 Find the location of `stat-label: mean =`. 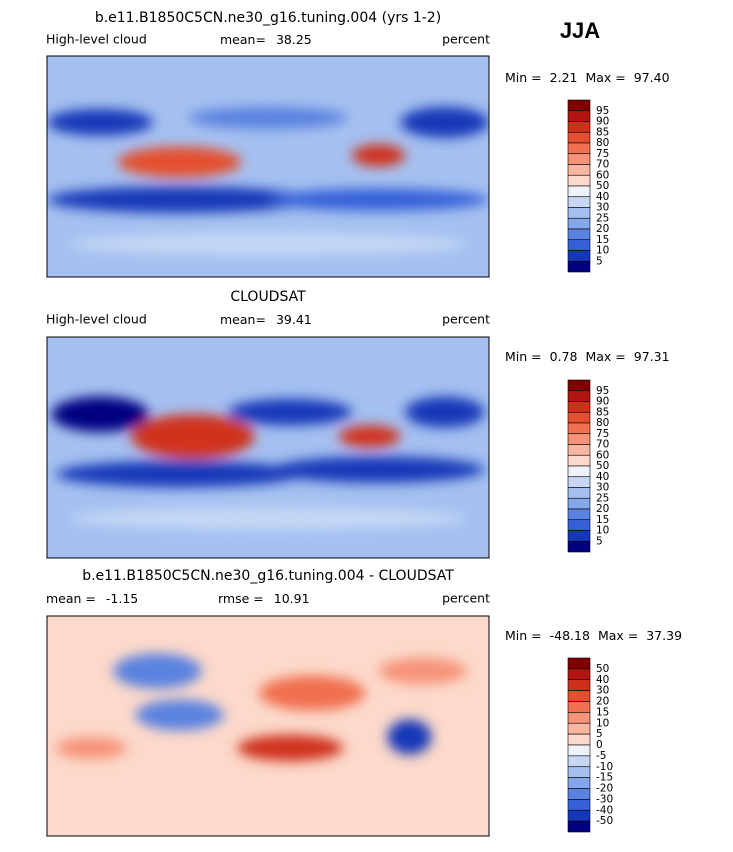

stat-label: mean = is located at coordinates (71, 598).